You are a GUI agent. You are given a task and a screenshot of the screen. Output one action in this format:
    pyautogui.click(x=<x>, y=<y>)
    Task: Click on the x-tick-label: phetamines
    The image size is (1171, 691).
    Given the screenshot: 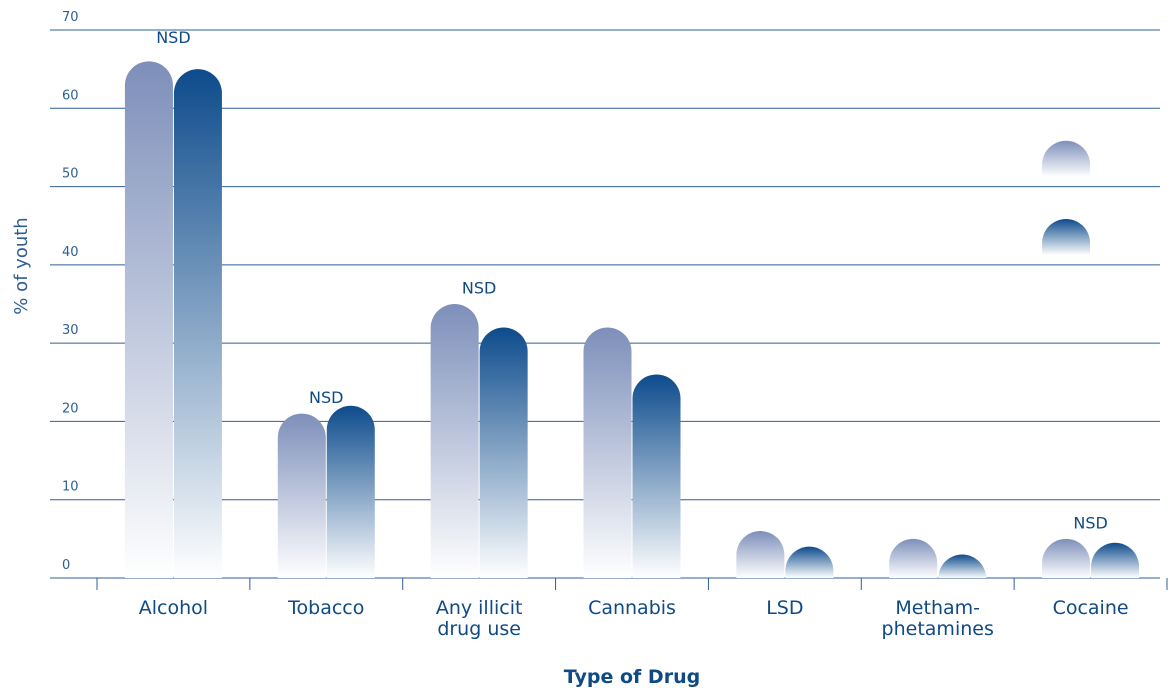 What is the action you would take?
    pyautogui.click(x=938, y=629)
    